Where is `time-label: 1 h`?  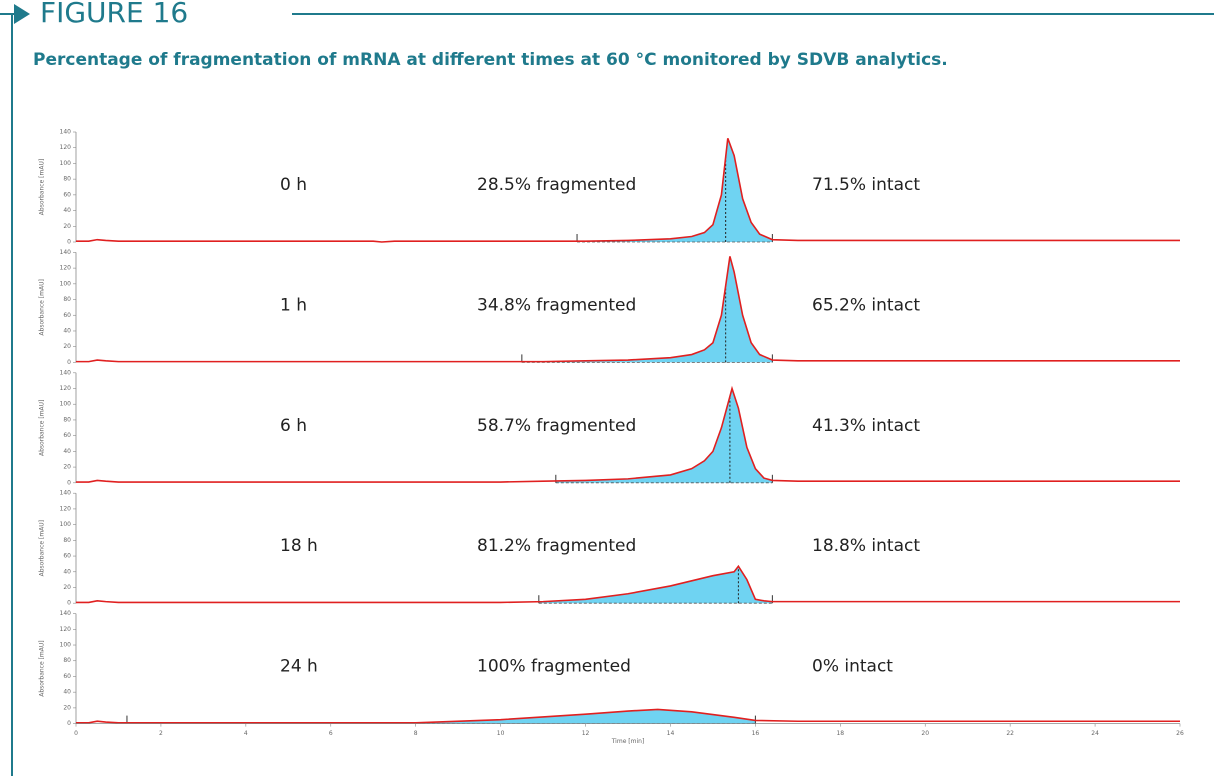 time-label: 1 h is located at coordinates (293, 305).